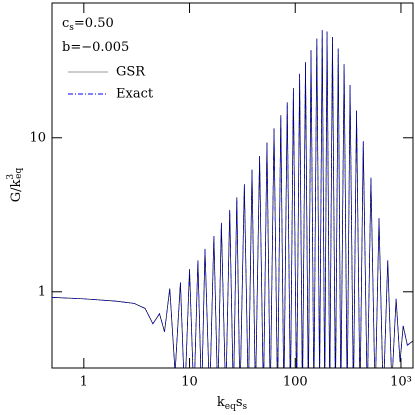  I want to click on y-tick-label: 10, so click(37, 137).